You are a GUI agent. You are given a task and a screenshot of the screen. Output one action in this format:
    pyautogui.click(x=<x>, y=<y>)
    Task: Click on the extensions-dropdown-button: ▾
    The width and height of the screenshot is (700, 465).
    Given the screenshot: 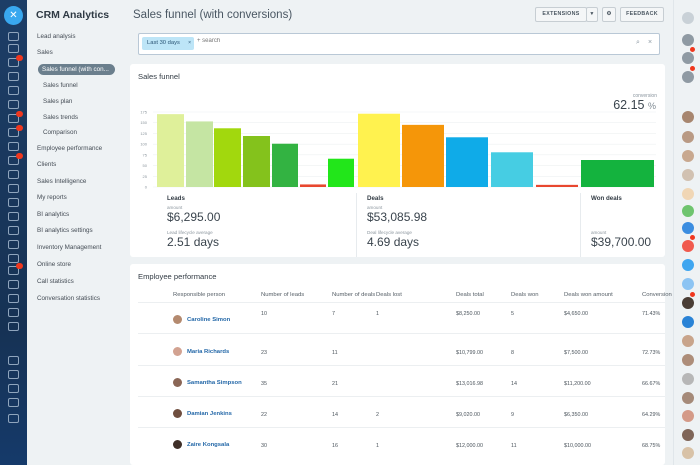 What is the action you would take?
    pyautogui.click(x=592, y=14)
    